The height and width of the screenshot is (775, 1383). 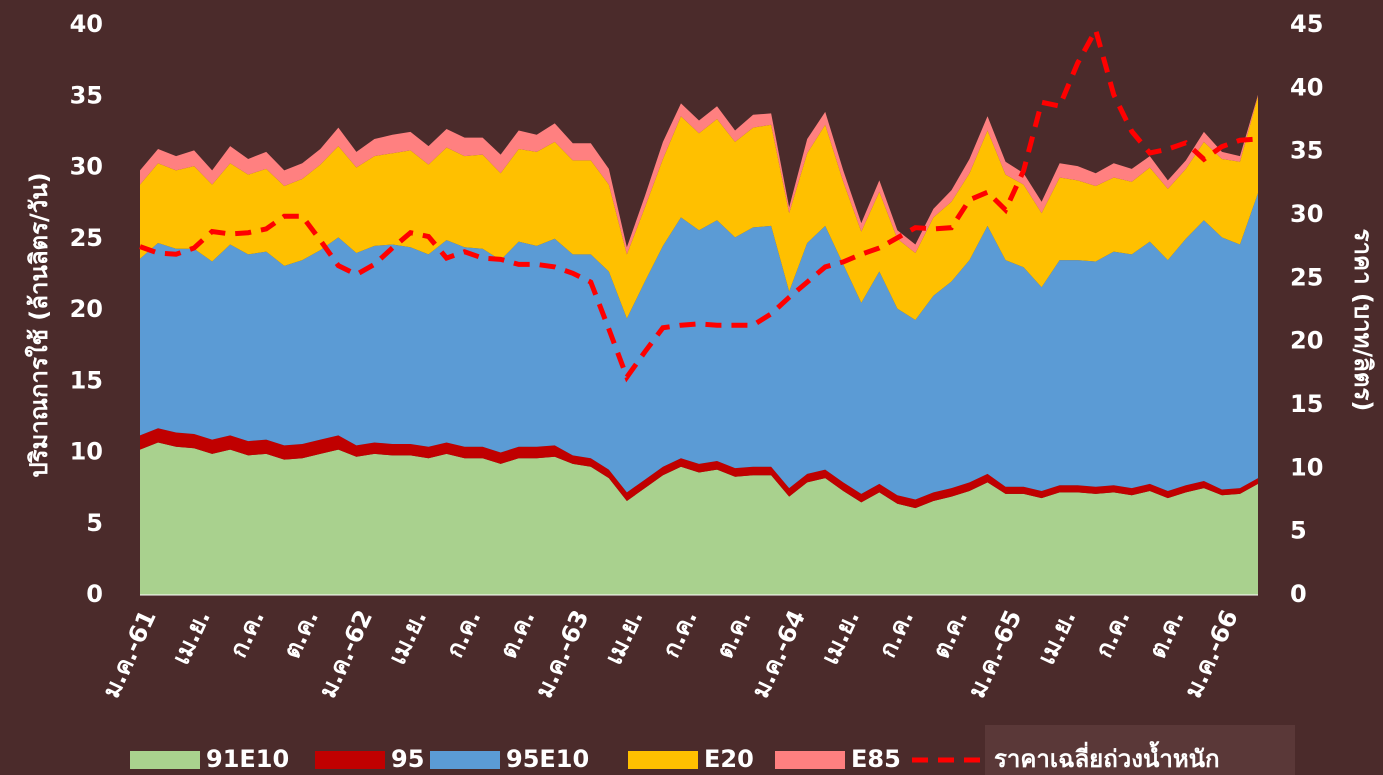 I want to click on y-tick-label: 35, so click(x=86, y=95).